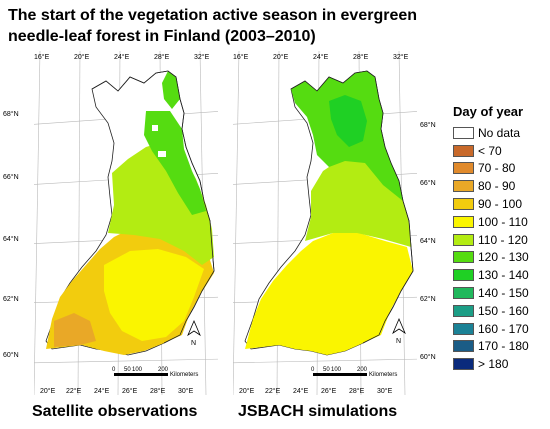  I want to click on legend-label: < 70, so click(490, 150).